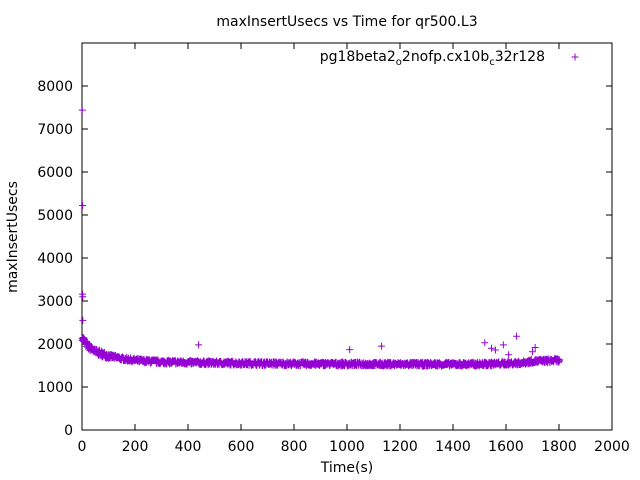 This screenshot has width=640, height=480. I want to click on x-tick-label: 800, so click(294, 447).